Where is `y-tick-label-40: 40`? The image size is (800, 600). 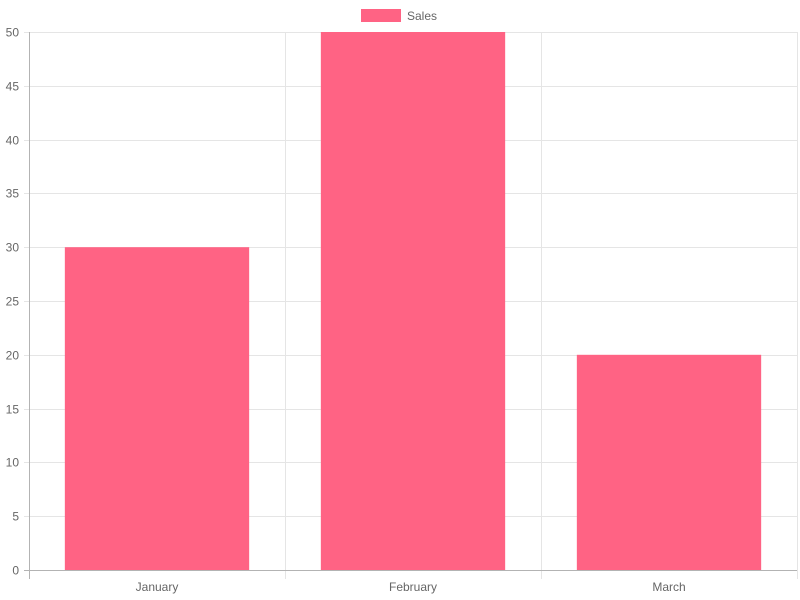
y-tick-label-40: 40 is located at coordinates (13, 141).